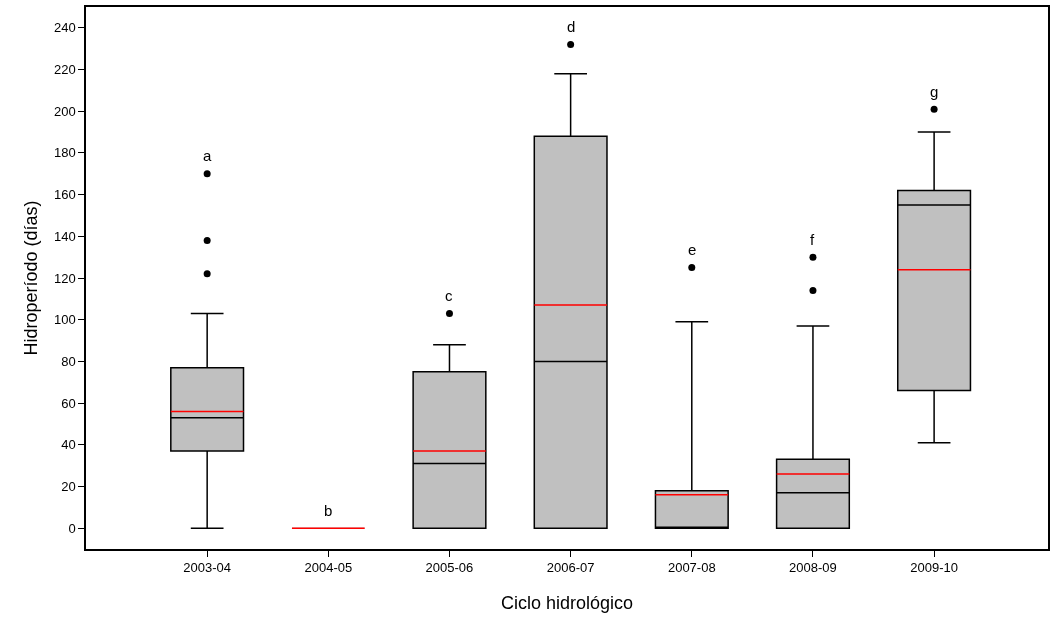 This screenshot has height=631, width=1055. What do you see at coordinates (570, 568) in the screenshot?
I see `x-tick-label: 2006-07` at bounding box center [570, 568].